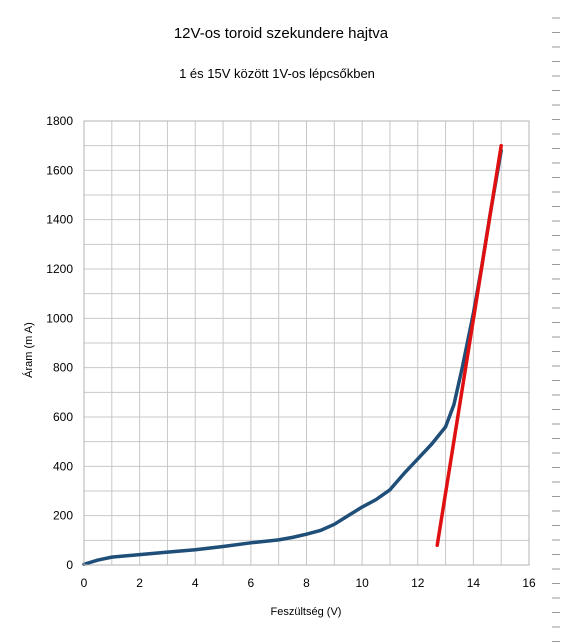  I want to click on x-tick-label: 8, so click(306, 583).